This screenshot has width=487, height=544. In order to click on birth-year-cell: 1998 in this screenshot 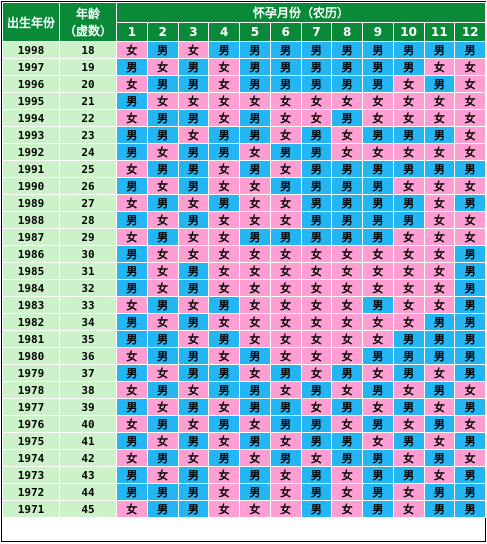, I will do `click(31, 50)`.